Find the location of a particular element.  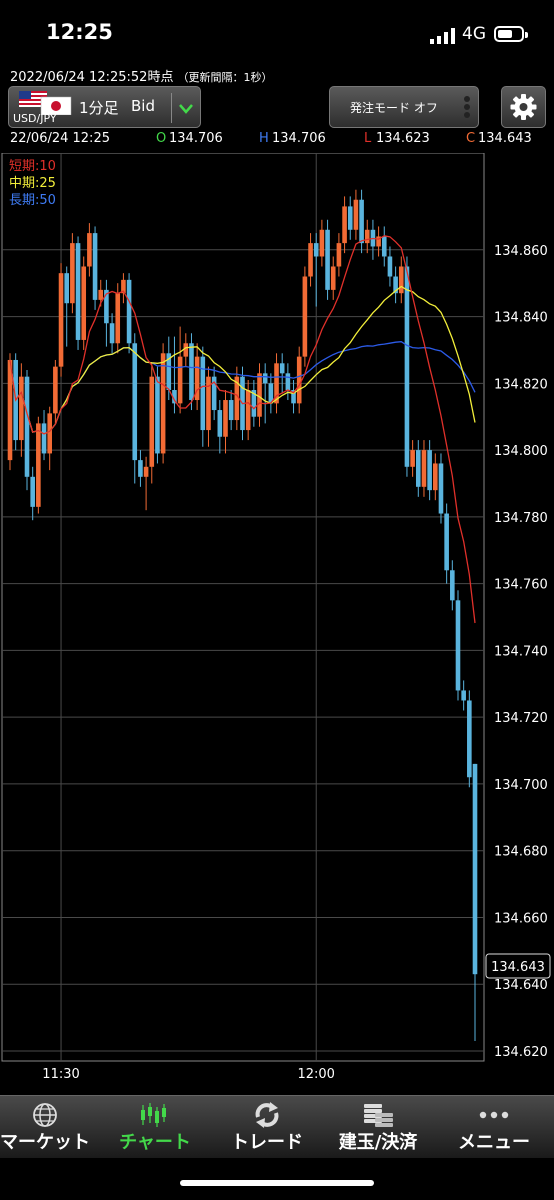

y-tick-label: 134.740 is located at coordinates (521, 651).